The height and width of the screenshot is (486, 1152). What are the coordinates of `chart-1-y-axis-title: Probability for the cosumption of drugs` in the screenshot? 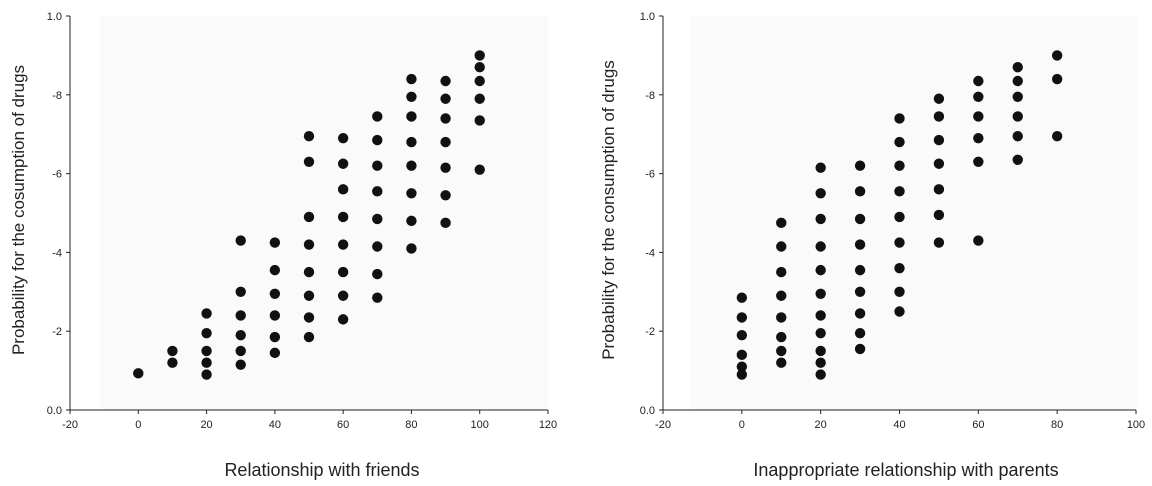 It's located at (18, 210).